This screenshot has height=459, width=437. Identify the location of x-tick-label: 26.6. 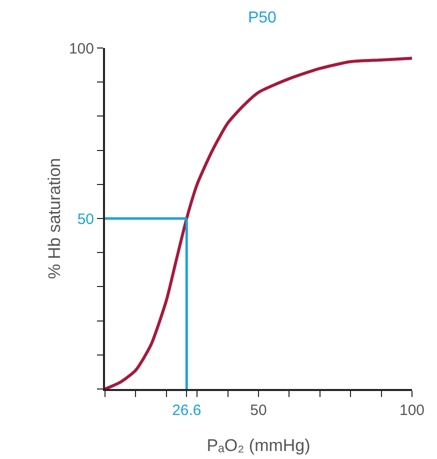
(187, 410).